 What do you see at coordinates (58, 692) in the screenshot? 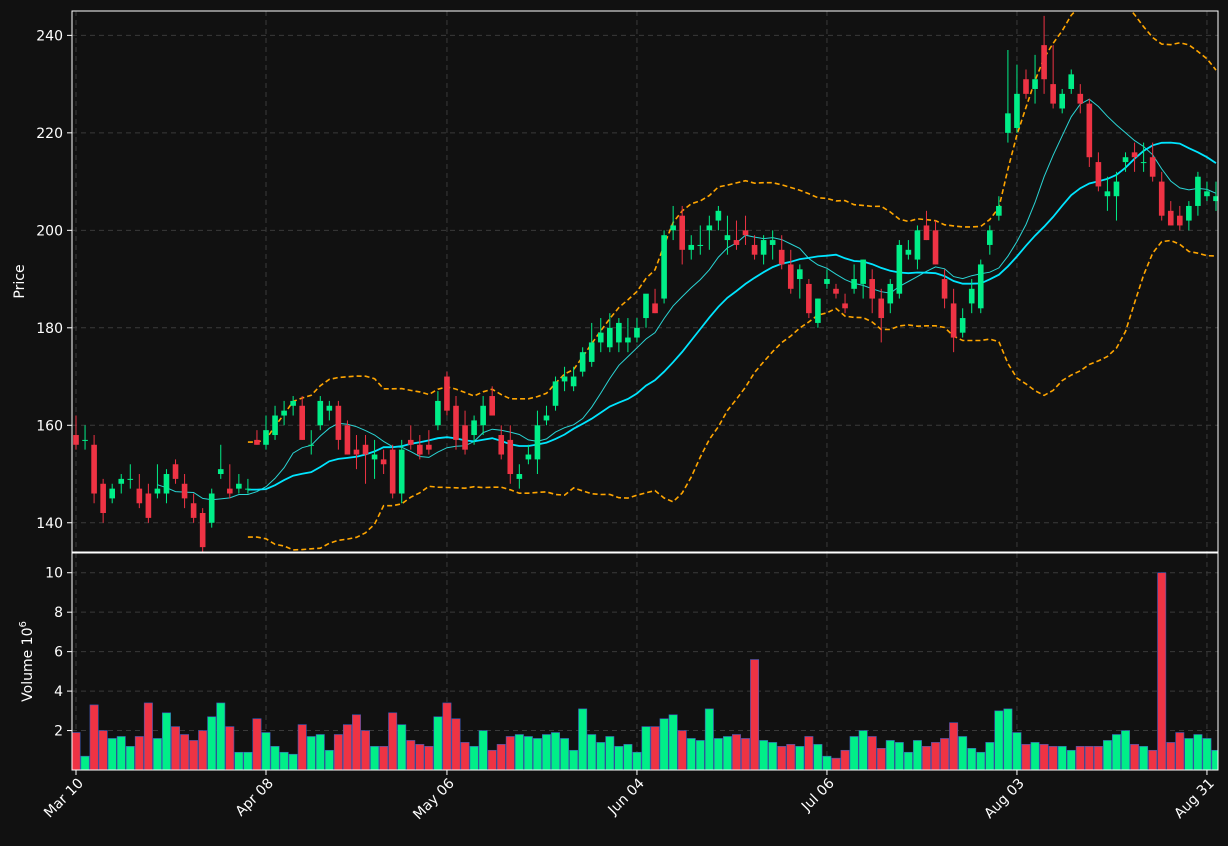
I see `volume-tick-label: 4` at bounding box center [58, 692].